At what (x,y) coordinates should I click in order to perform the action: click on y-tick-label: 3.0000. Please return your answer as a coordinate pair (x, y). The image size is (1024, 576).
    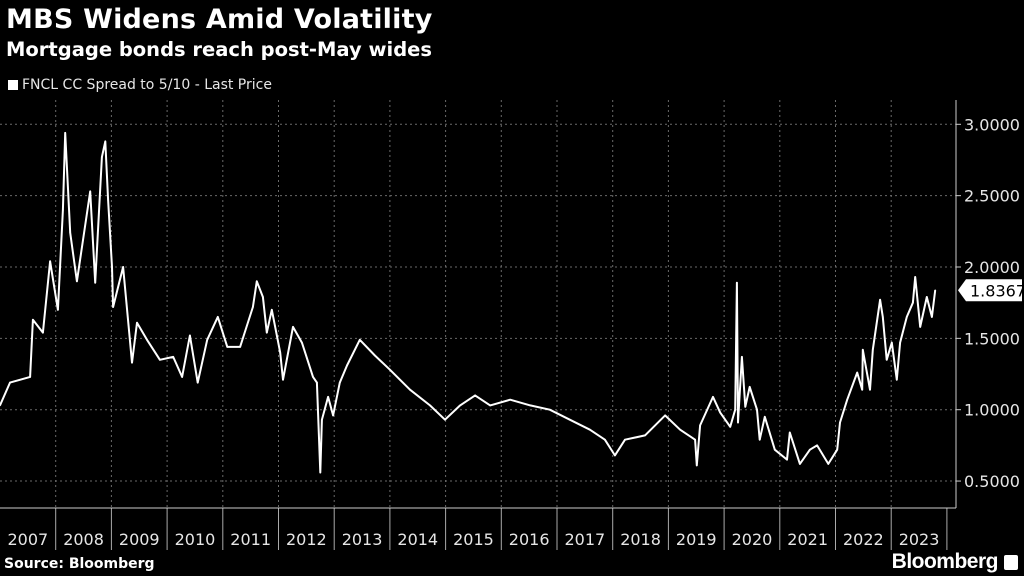
    Looking at the image, I should click on (992, 124).